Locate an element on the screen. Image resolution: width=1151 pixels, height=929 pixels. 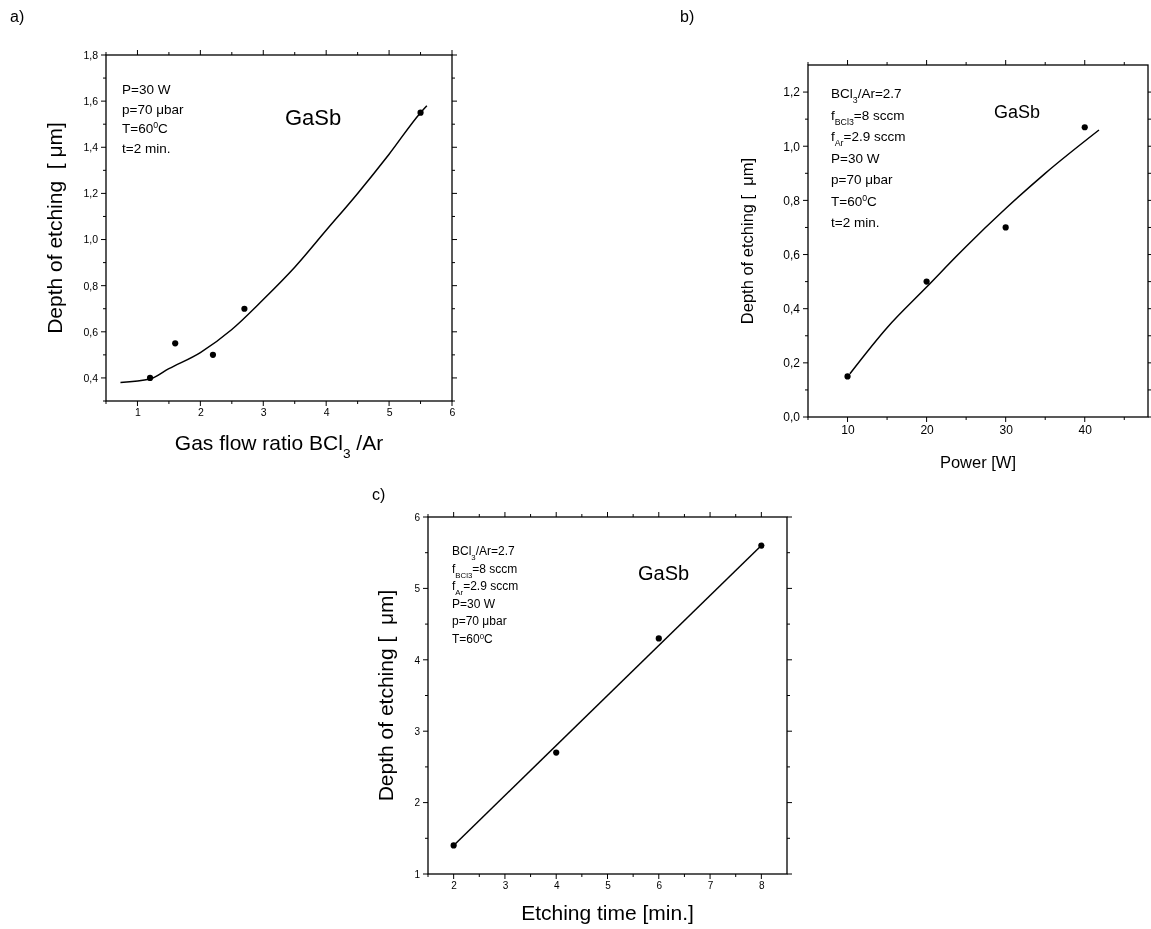
y-tick-label: 0,2 is located at coordinates (792, 363).